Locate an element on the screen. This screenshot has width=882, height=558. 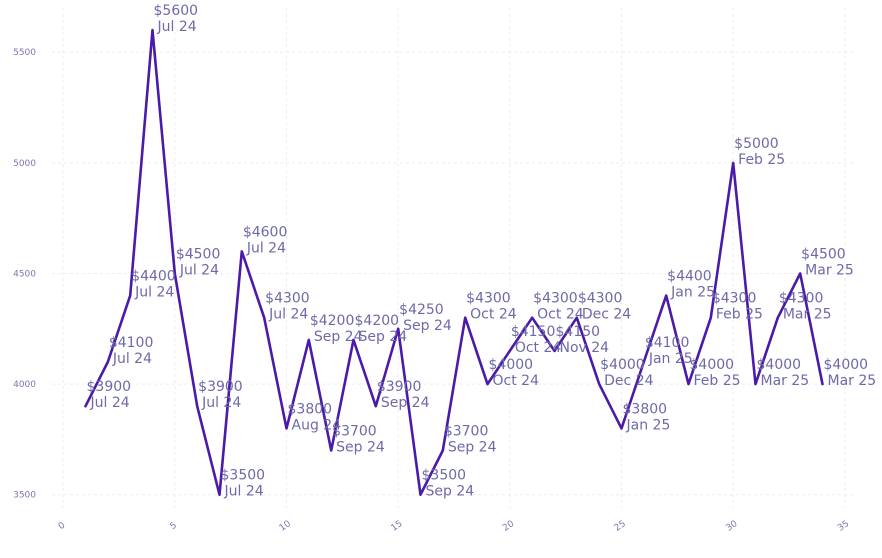
data-label-value: $4600 is located at coordinates (265, 232).